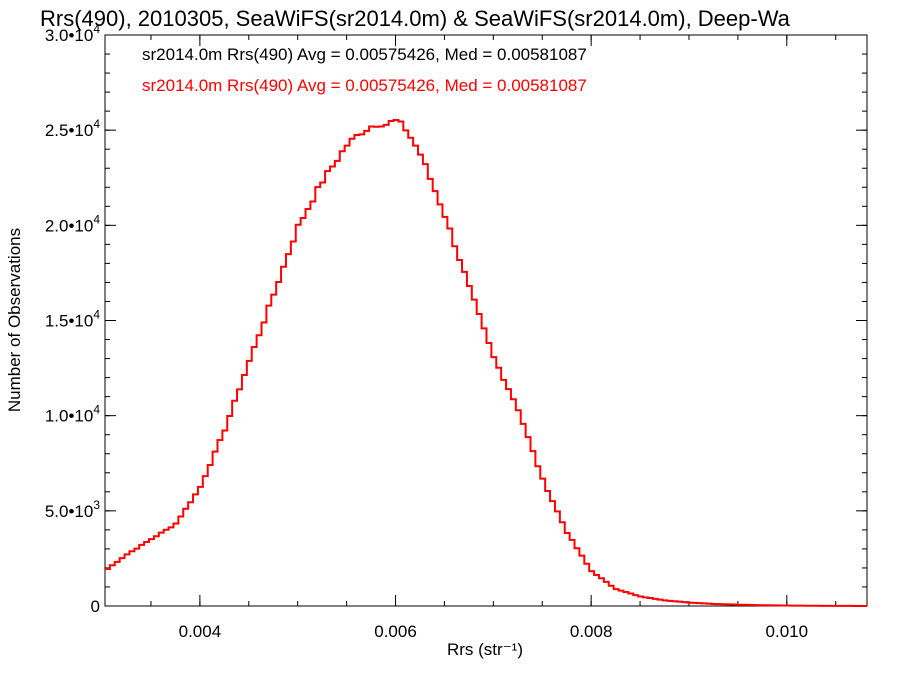 The width and height of the screenshot is (900, 675). What do you see at coordinates (200, 631) in the screenshot?
I see `x-tick-label: 0.004` at bounding box center [200, 631].